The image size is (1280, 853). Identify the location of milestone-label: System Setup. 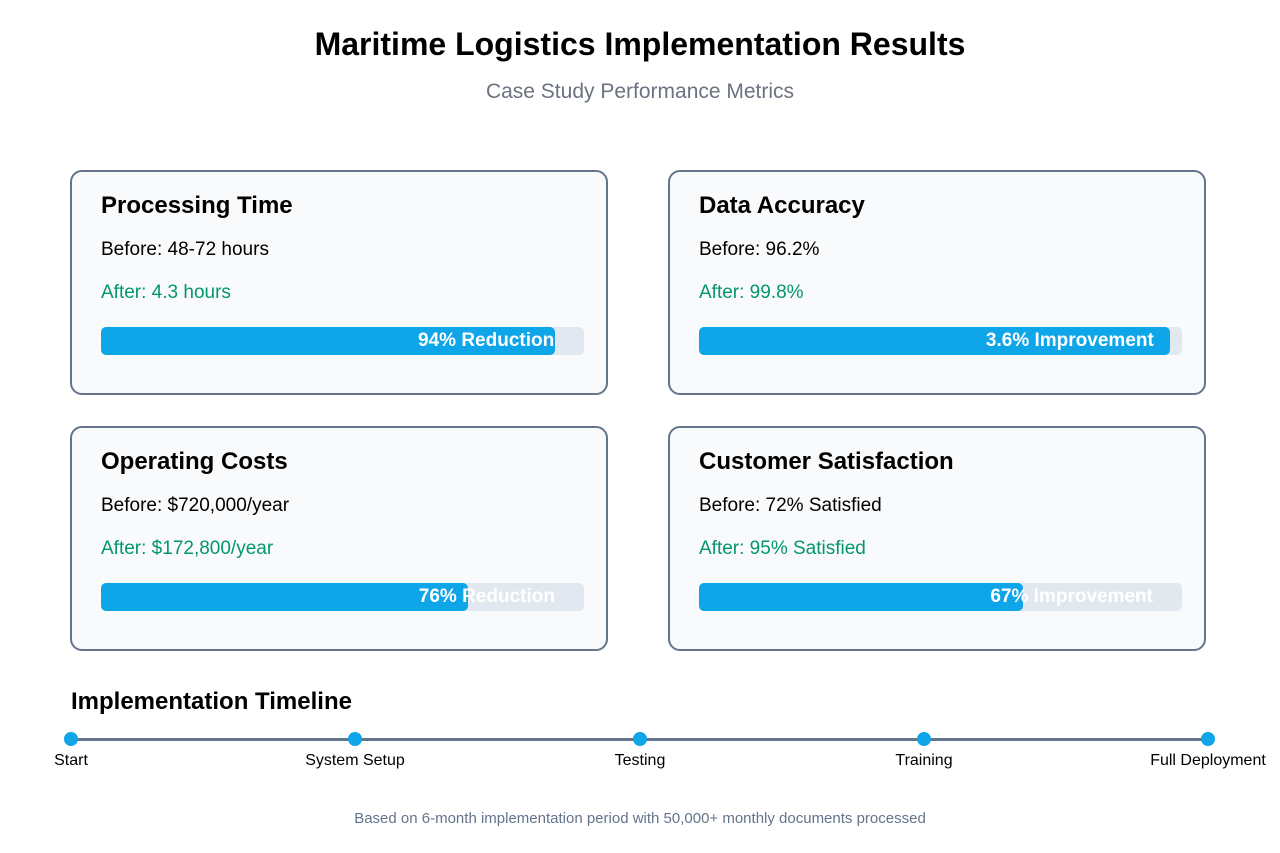
(355, 760).